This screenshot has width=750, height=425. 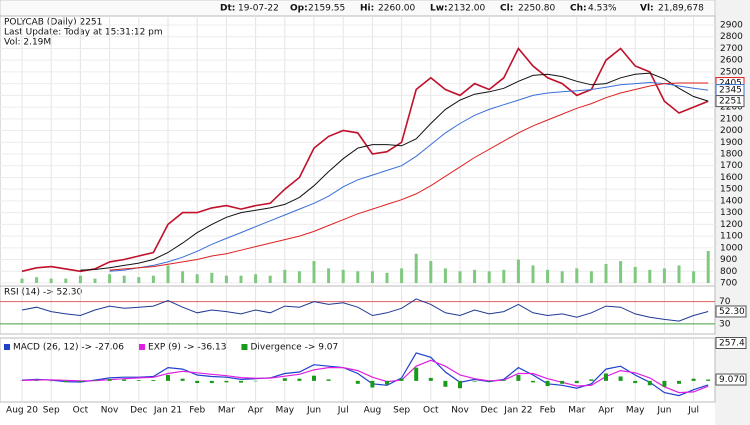 I want to click on header-value: 4.53%, so click(x=602, y=9).